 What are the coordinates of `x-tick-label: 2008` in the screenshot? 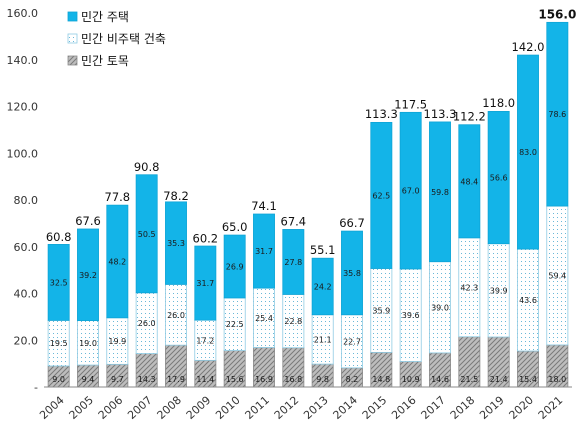 It's located at (170, 408).